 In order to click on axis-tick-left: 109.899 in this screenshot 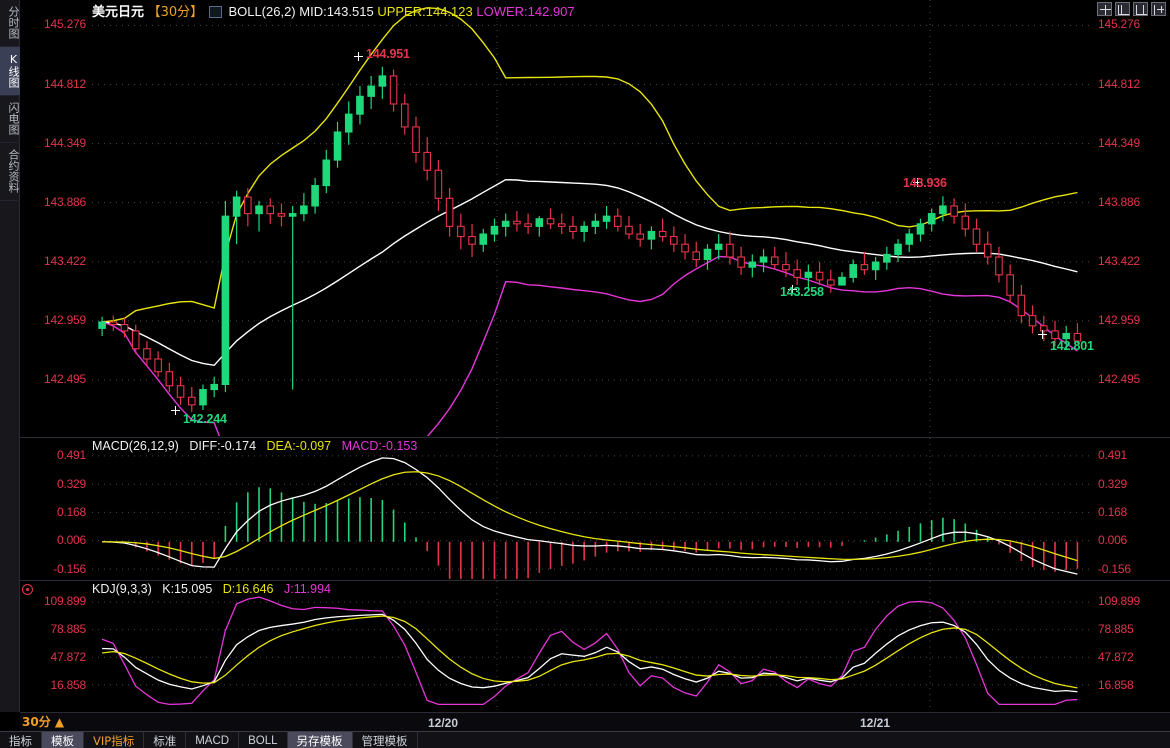, I will do `click(65, 601)`.